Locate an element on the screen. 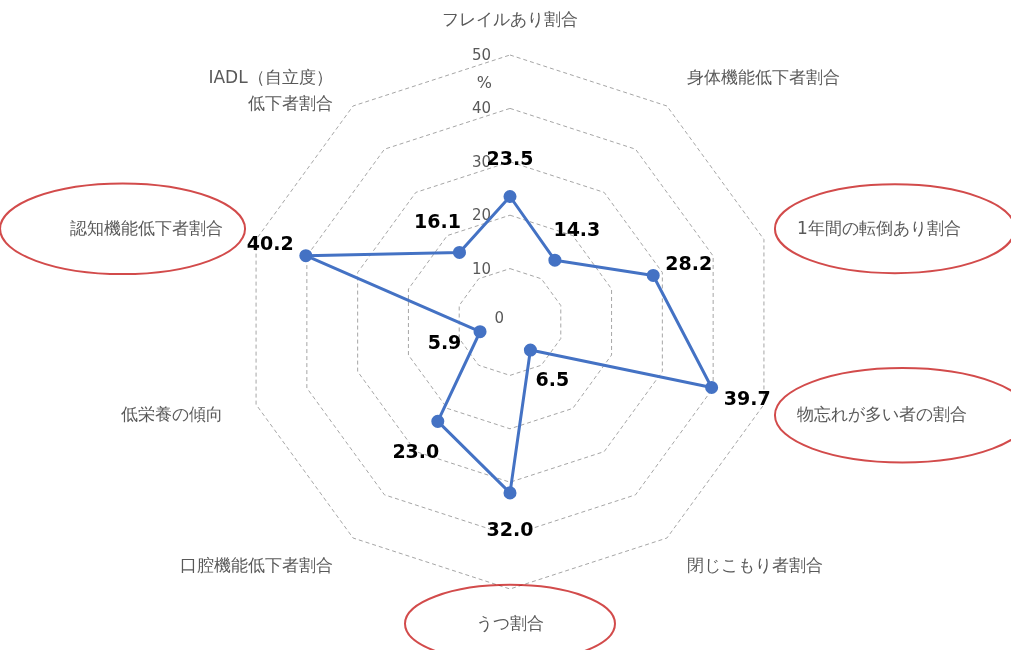 This screenshot has width=1011, height=650. data-label: 5.9 is located at coordinates (444, 342).